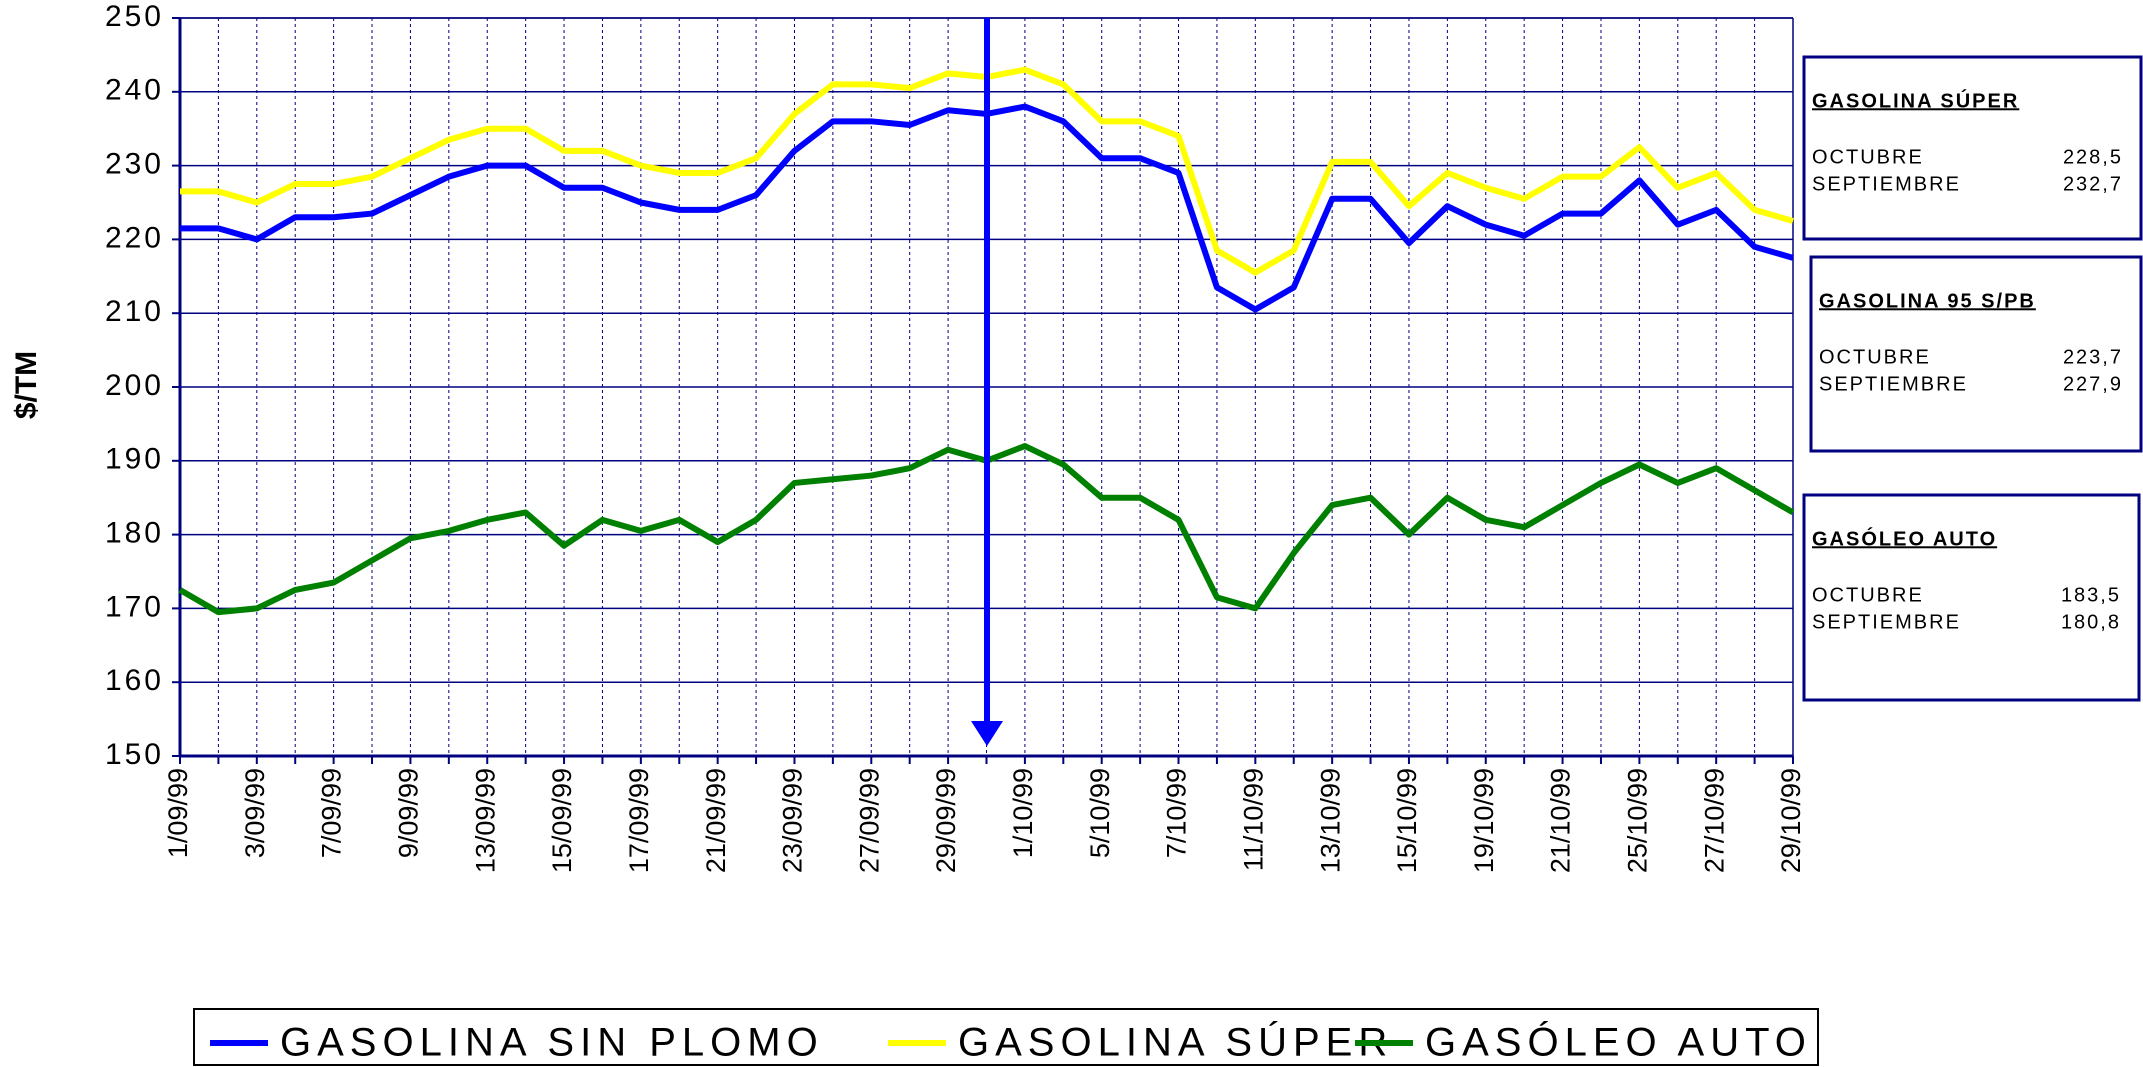  What do you see at coordinates (134, 164) in the screenshot?
I see `y-tick-label: 230` at bounding box center [134, 164].